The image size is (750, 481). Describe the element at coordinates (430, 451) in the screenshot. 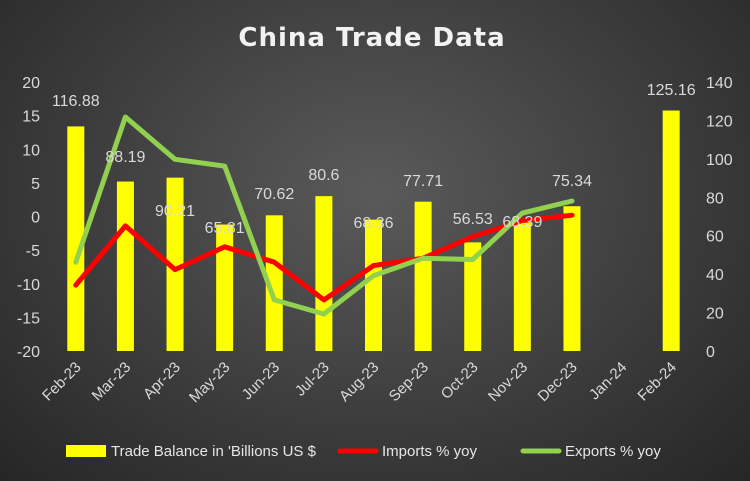

I see `legend-label: Imports % yoy` at that location.